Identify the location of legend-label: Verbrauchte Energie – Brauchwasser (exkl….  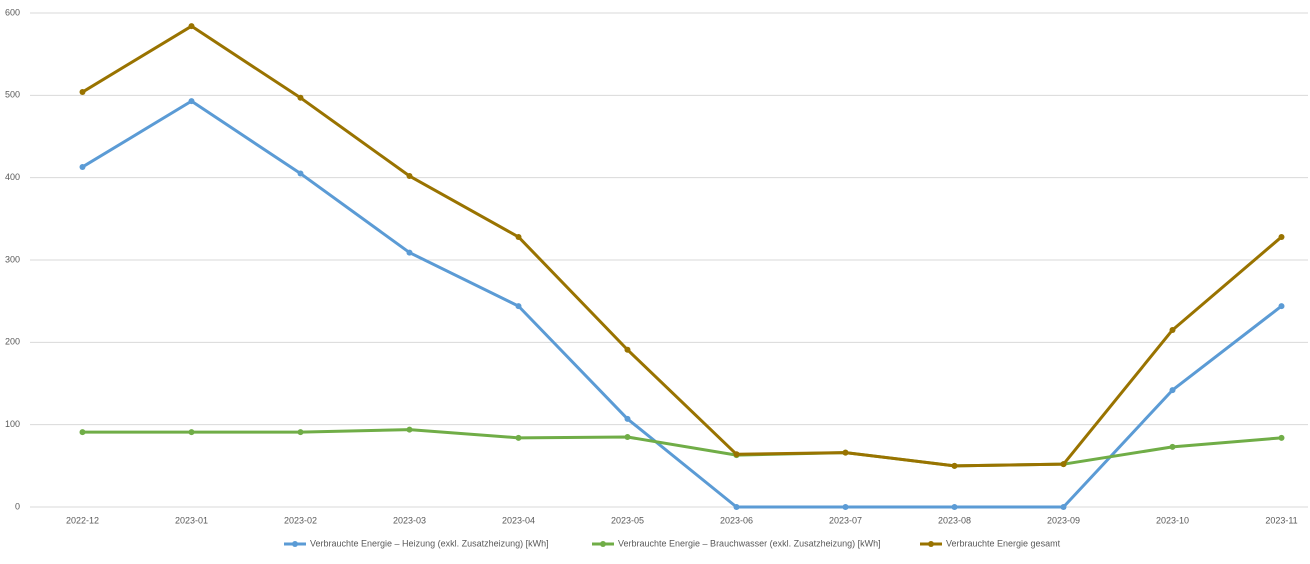
(749, 543).